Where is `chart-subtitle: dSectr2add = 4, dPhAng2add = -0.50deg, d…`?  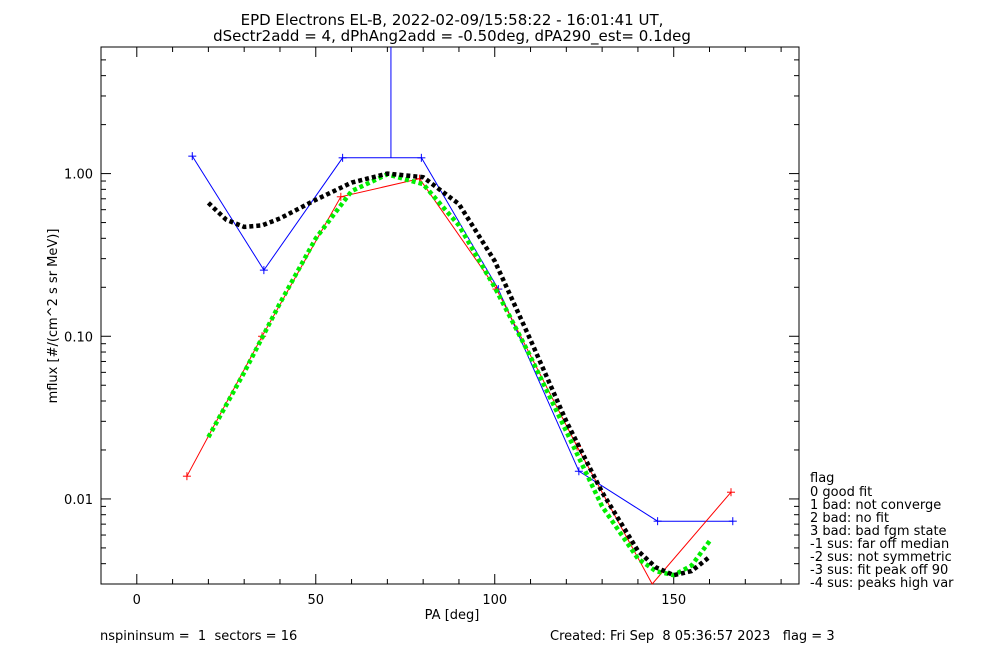 chart-subtitle: dSectr2add = 4, dPhAng2add = -0.50deg, d… is located at coordinates (452, 36).